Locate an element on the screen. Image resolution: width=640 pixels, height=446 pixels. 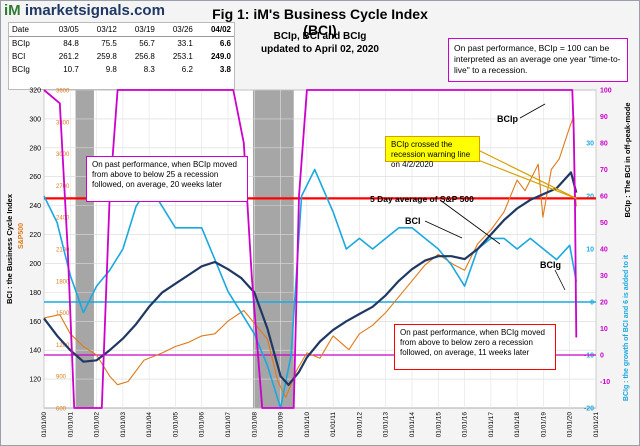
x-tick-label: 01/01/16 is located at coordinates (465, 425).